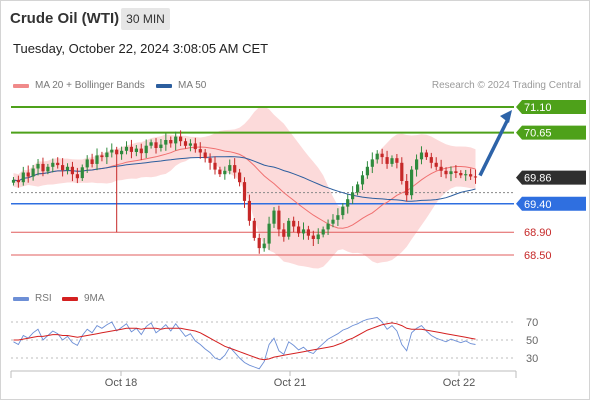  What do you see at coordinates (538, 256) in the screenshot?
I see `price-tag-label-68.50: 68.50` at bounding box center [538, 256].